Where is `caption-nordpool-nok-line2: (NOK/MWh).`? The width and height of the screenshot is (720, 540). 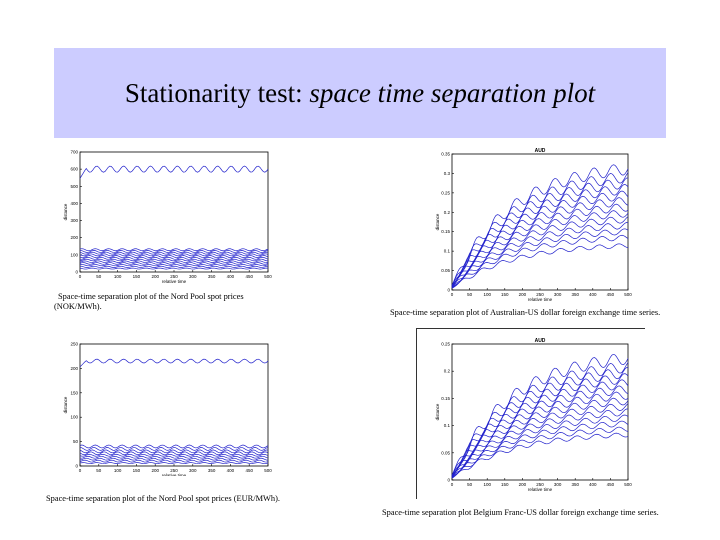
caption-nordpool-nok-line2: (NOK/MWh). is located at coordinates (78, 306).